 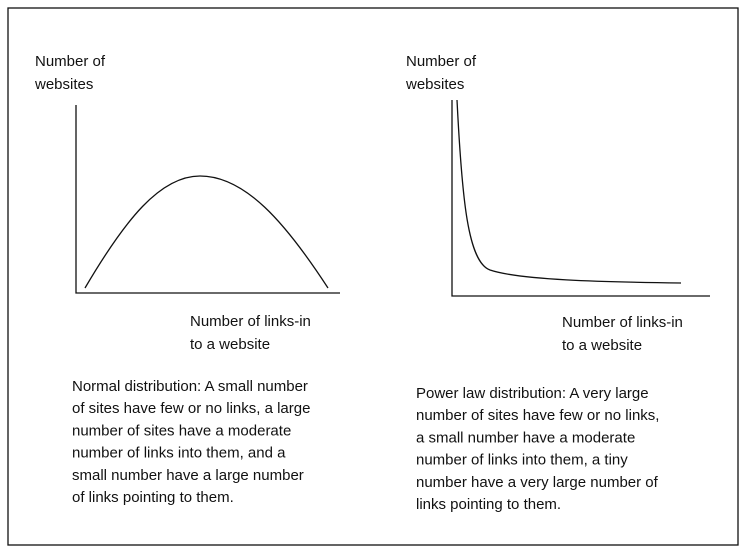 I want to click on power-law-curve, so click(x=569, y=191).